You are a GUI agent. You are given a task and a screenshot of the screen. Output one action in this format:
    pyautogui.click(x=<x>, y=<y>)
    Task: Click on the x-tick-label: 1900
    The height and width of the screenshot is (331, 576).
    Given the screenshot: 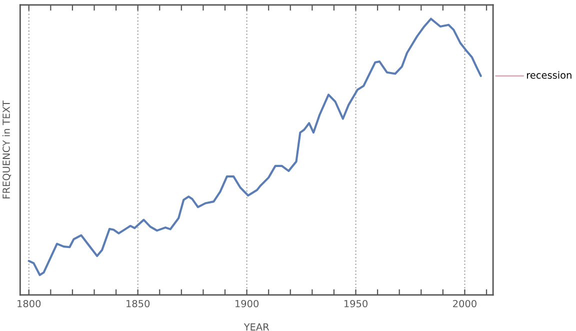 What is the action you would take?
    pyautogui.click(x=247, y=304)
    